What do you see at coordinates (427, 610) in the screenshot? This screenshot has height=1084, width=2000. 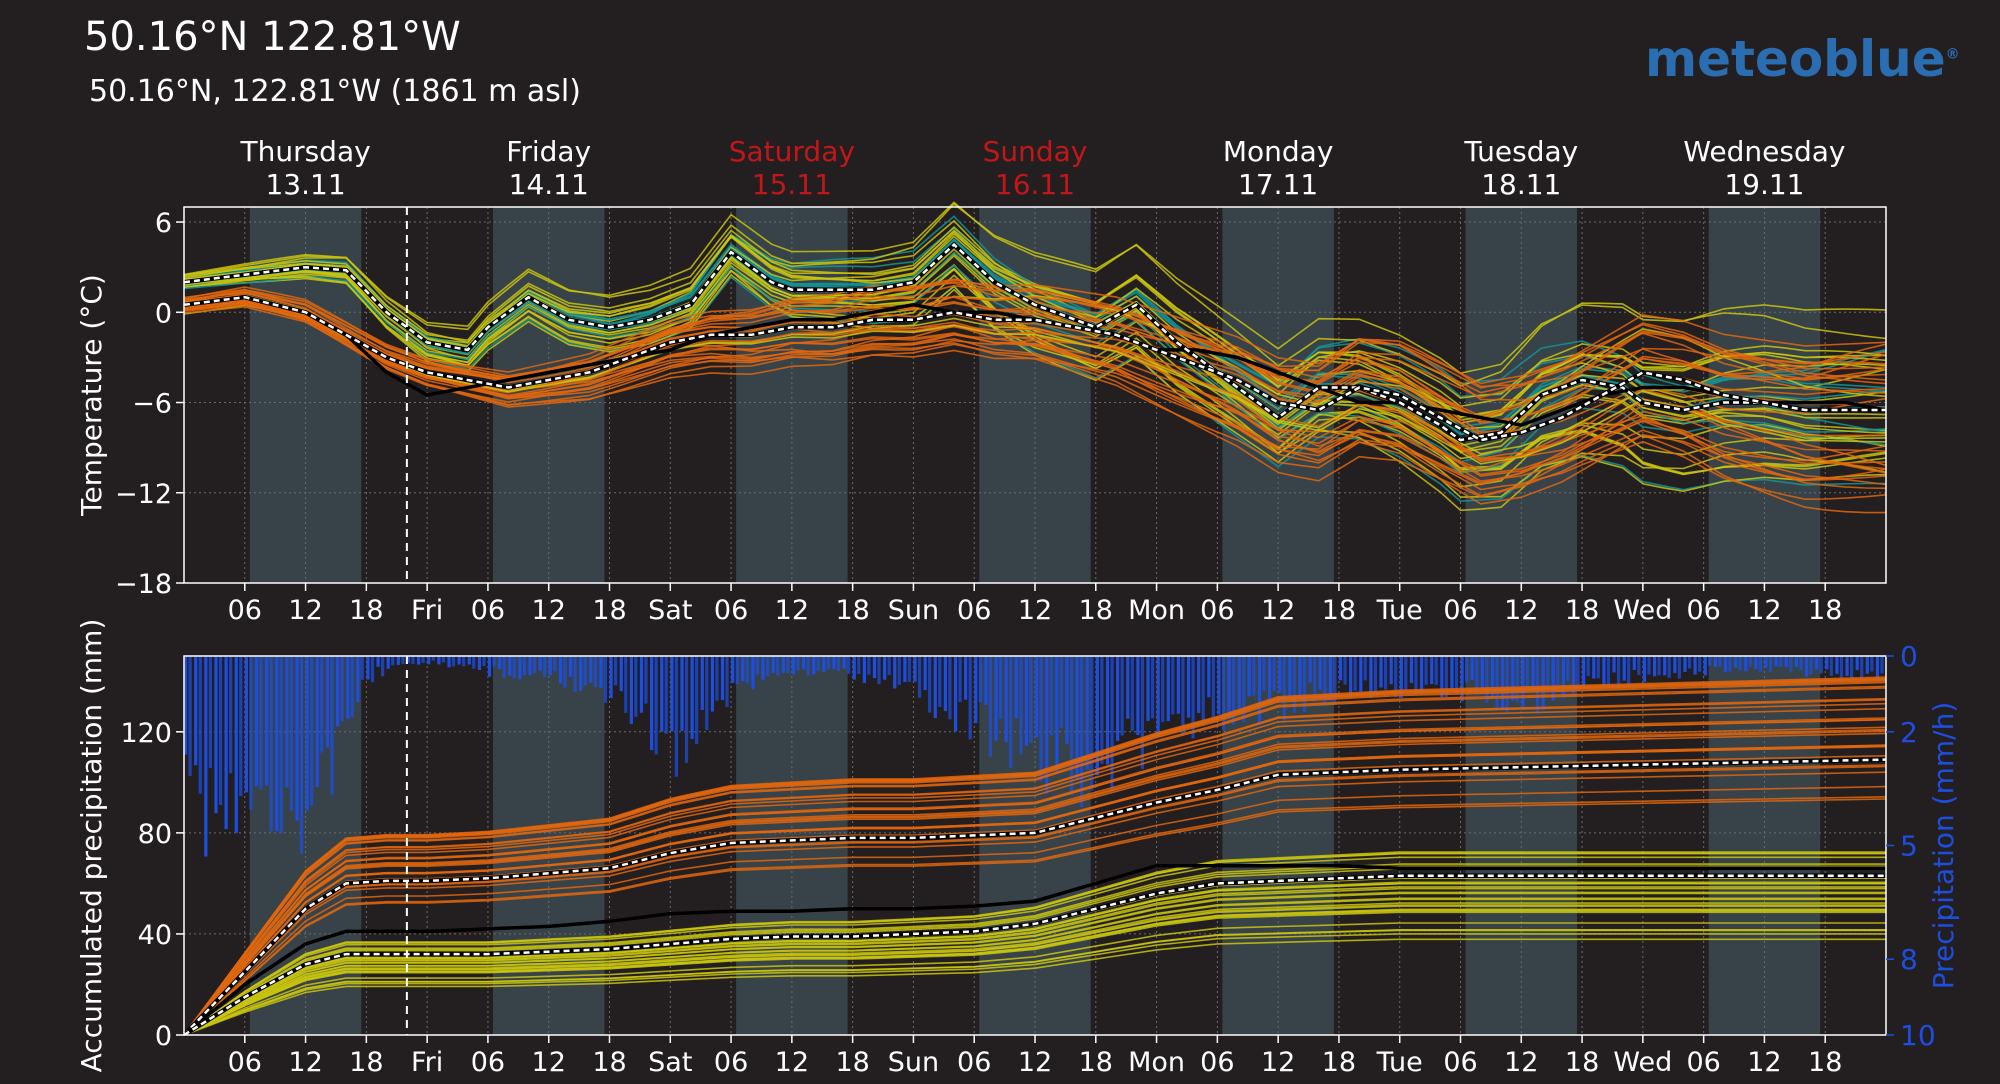 I see `x-tick-label: Fri` at bounding box center [427, 610].